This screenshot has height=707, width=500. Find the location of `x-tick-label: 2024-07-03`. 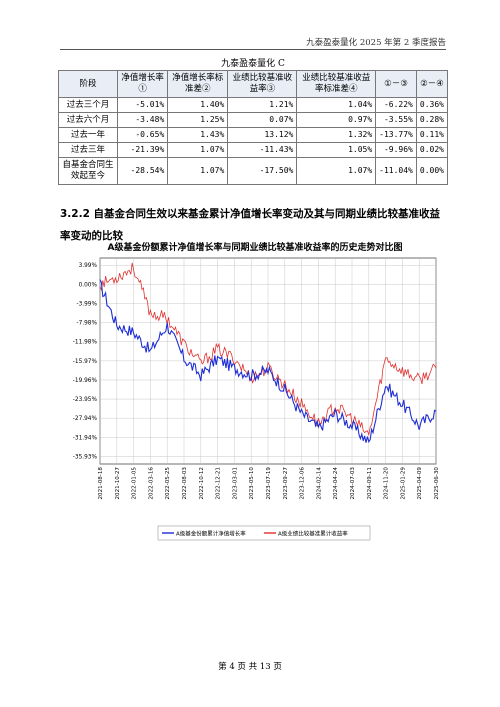

x-tick-label: 2024-07-03 is located at coordinates (353, 483).